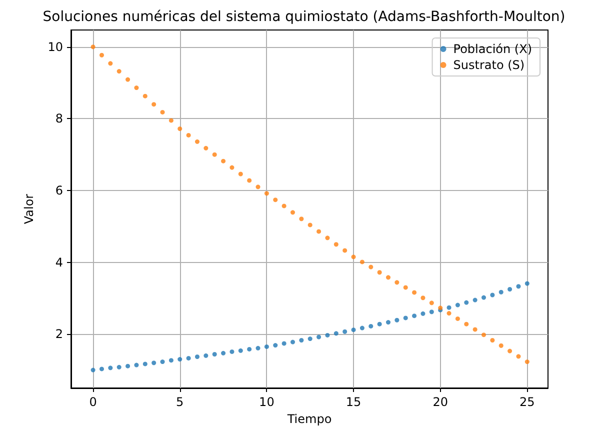  What do you see at coordinates (527, 402) in the screenshot?
I see `x-tick-label: 25` at bounding box center [527, 402].